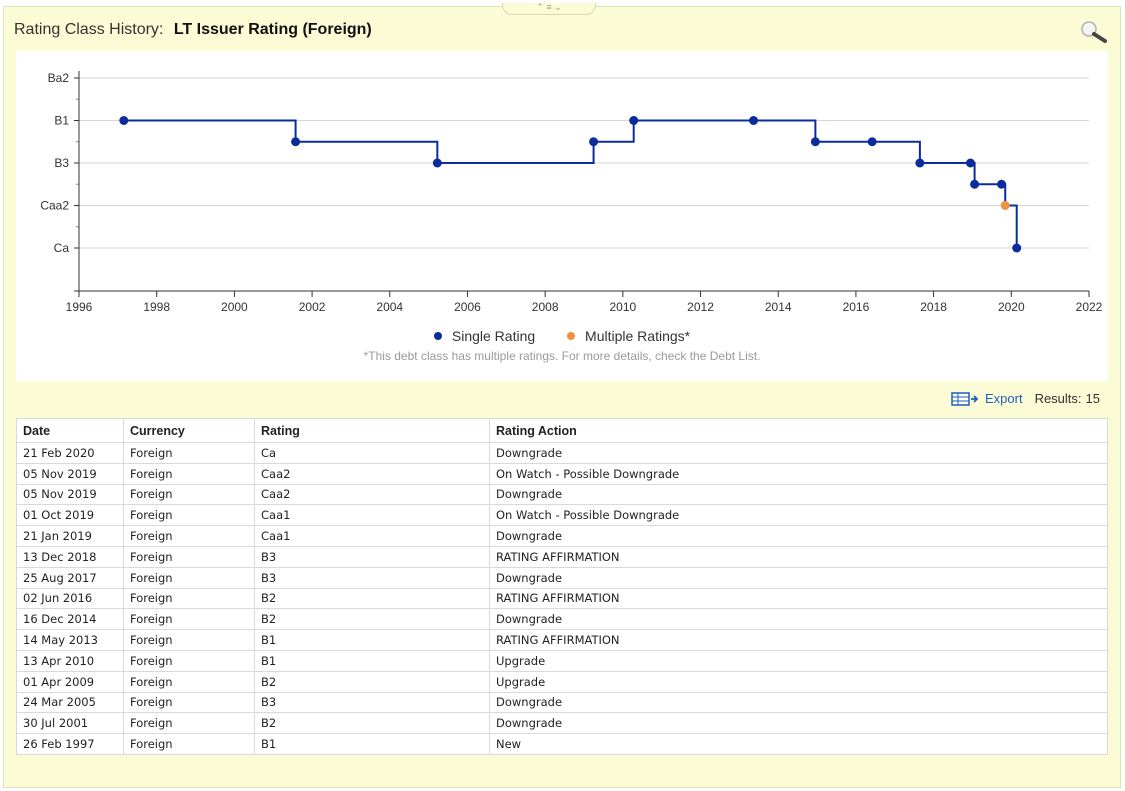  Describe the element at coordinates (549, 9) in the screenshot. I see `collapse-handle: ⌃ ≡ ⌄` at that location.